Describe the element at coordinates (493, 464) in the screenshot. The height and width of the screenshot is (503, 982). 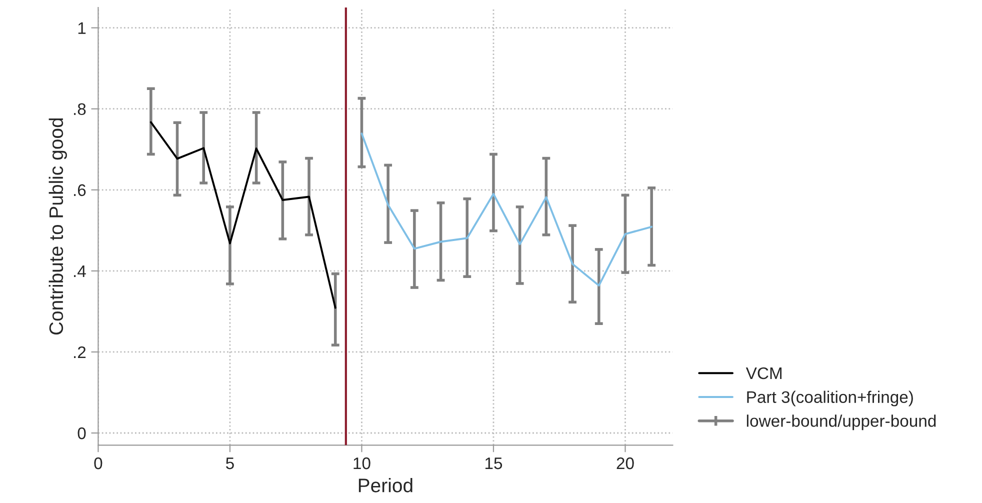
I see `x-tick-label: 15` at that location.